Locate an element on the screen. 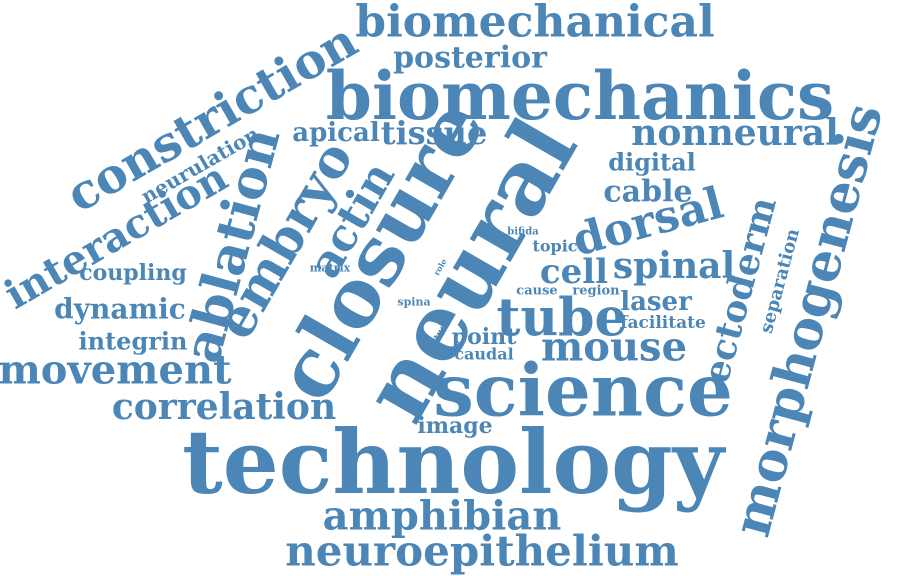 The height and width of the screenshot is (576, 900). word-dynamic: dynamic is located at coordinates (120, 309).